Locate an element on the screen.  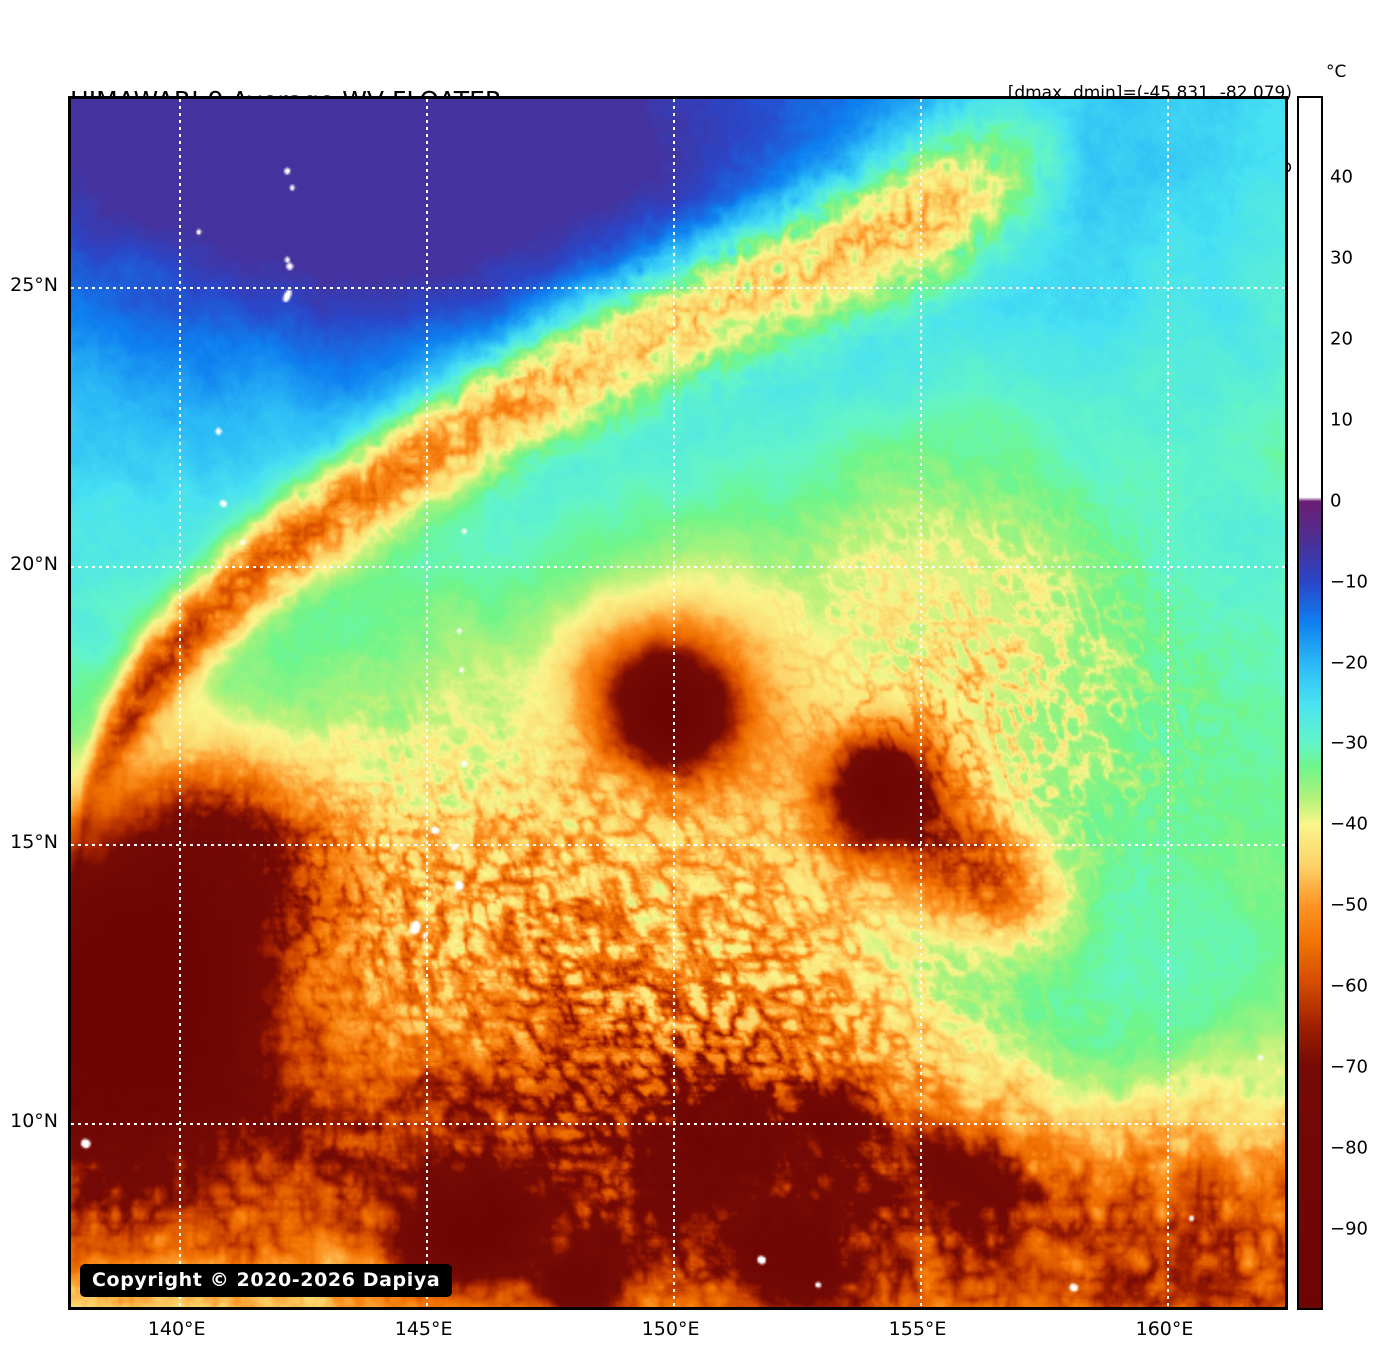
colorbar-tick-label: −60 is located at coordinates (1349, 986).